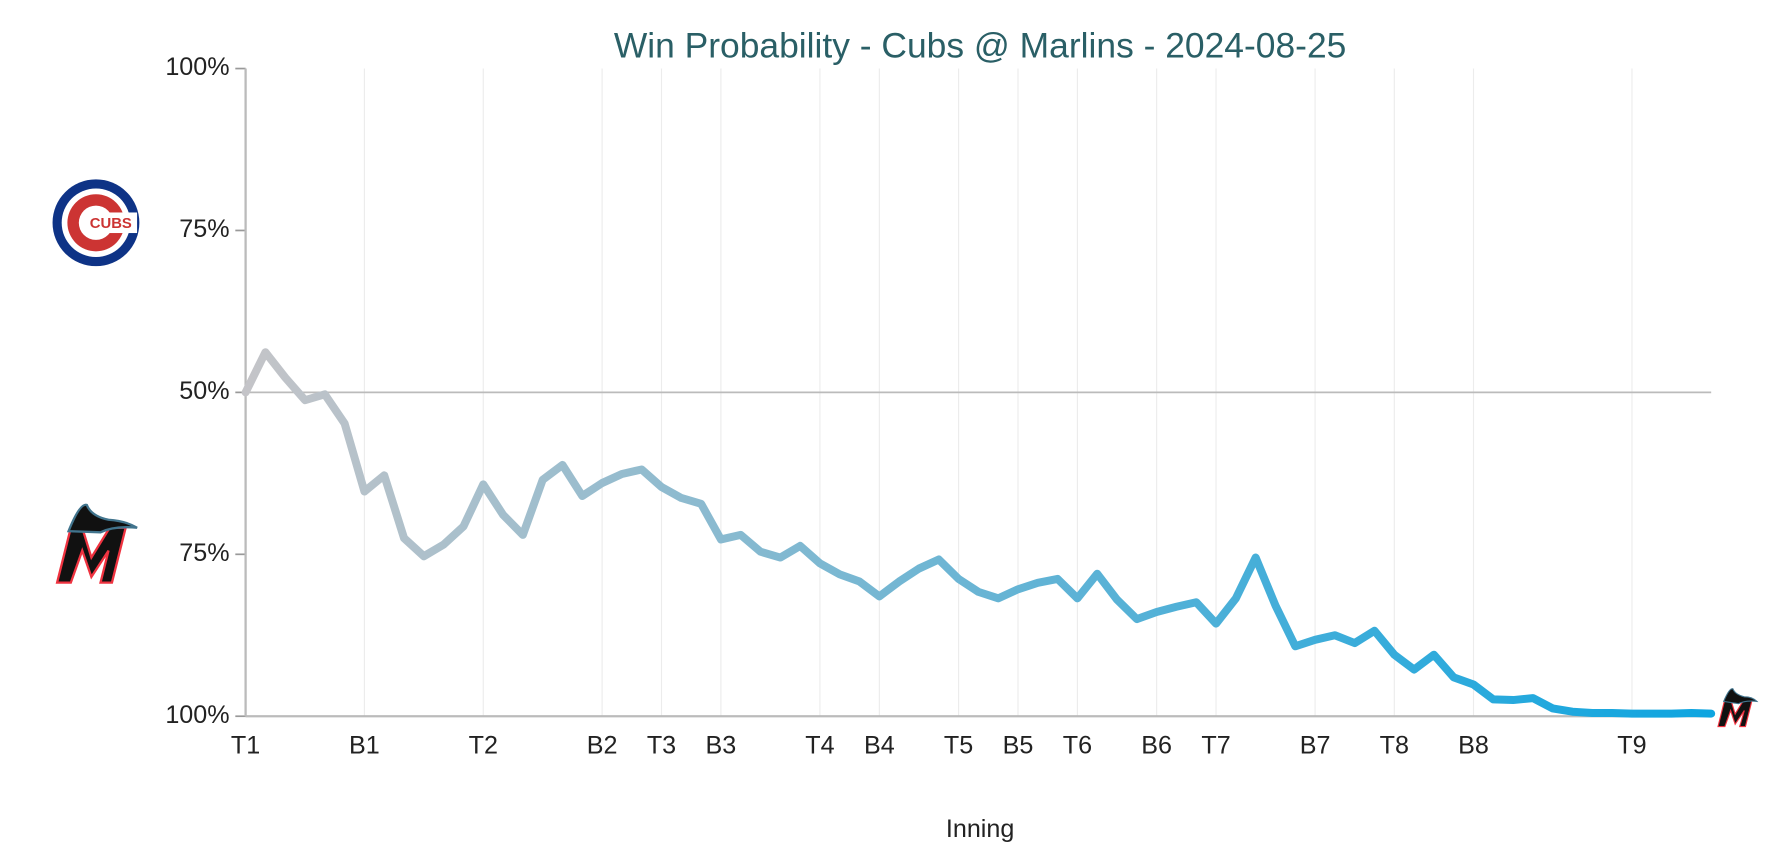  I want to click on x-tick-label: T5, so click(958, 746).